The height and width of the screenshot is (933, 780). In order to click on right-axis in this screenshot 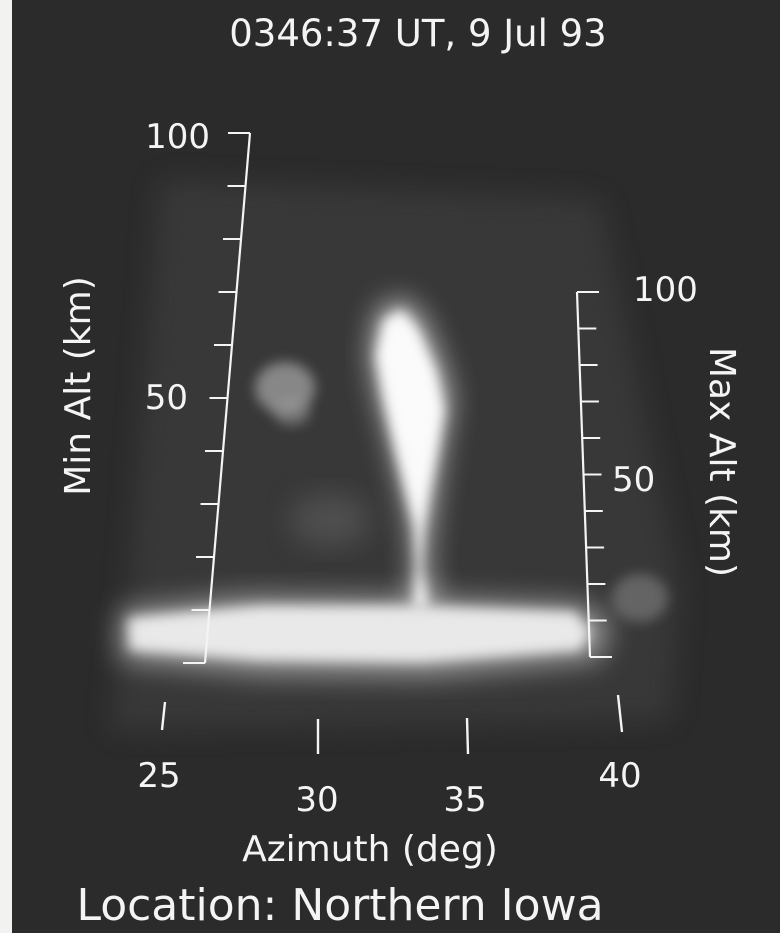, I will do `click(593, 474)`.